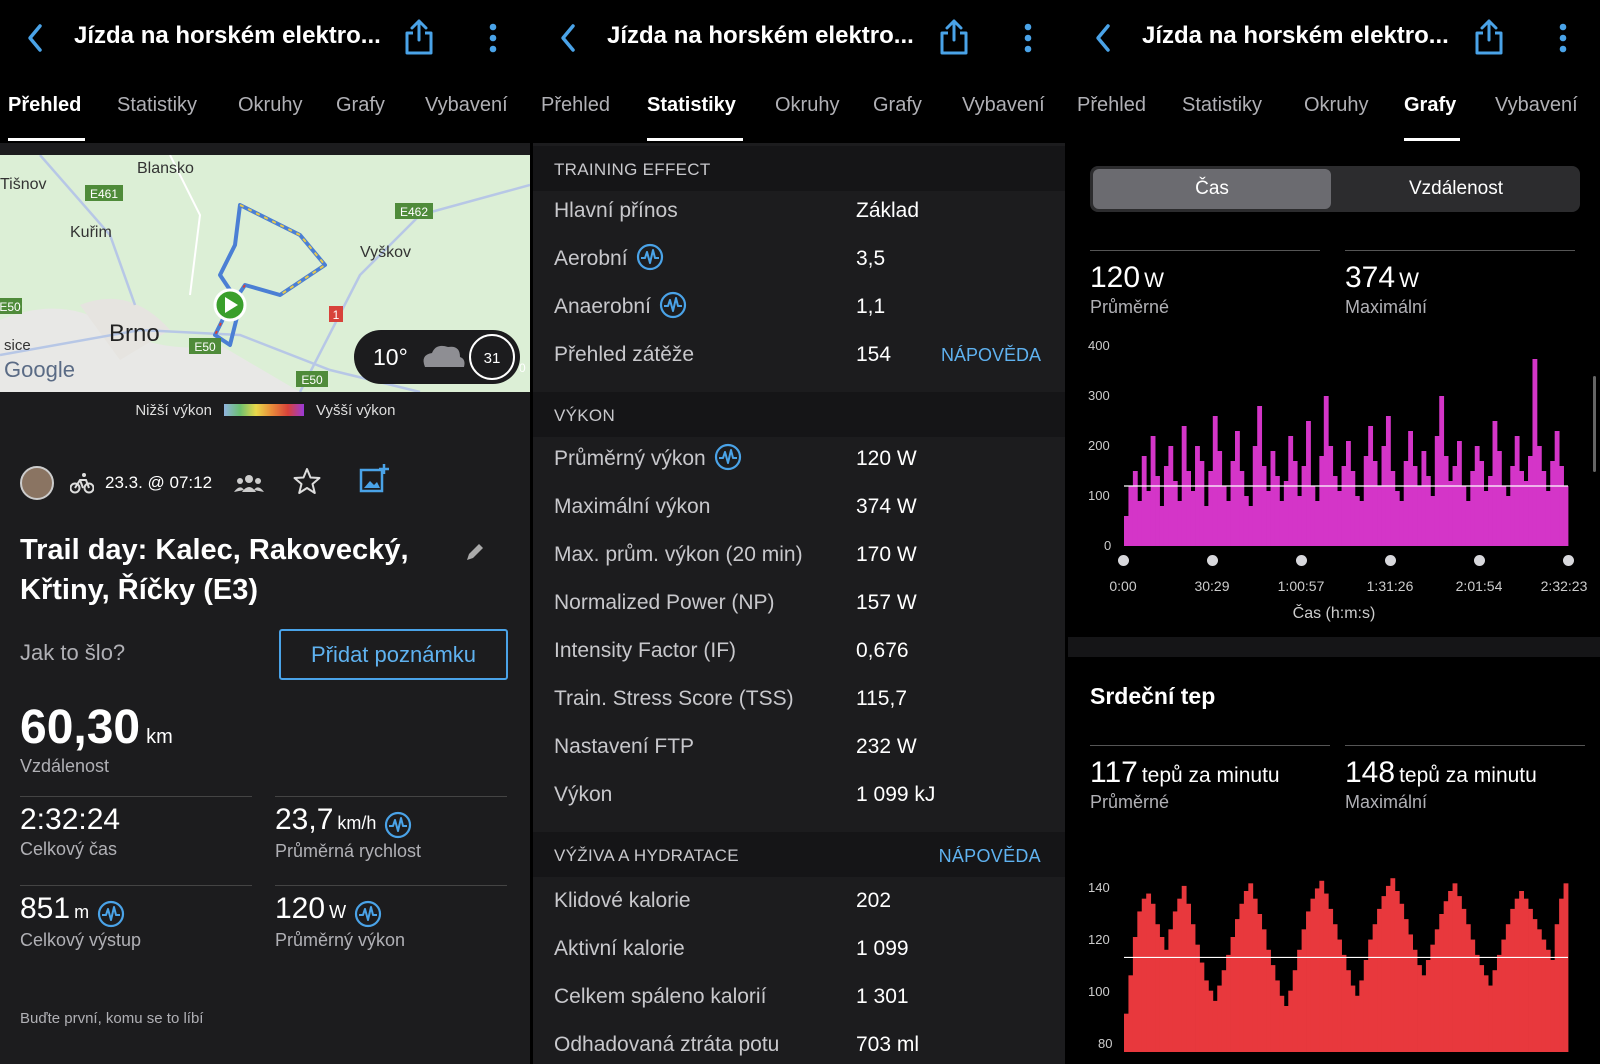 Image resolution: width=1600 pixels, height=1064 pixels. I want to click on y-tick-label: 120, so click(1099, 939).